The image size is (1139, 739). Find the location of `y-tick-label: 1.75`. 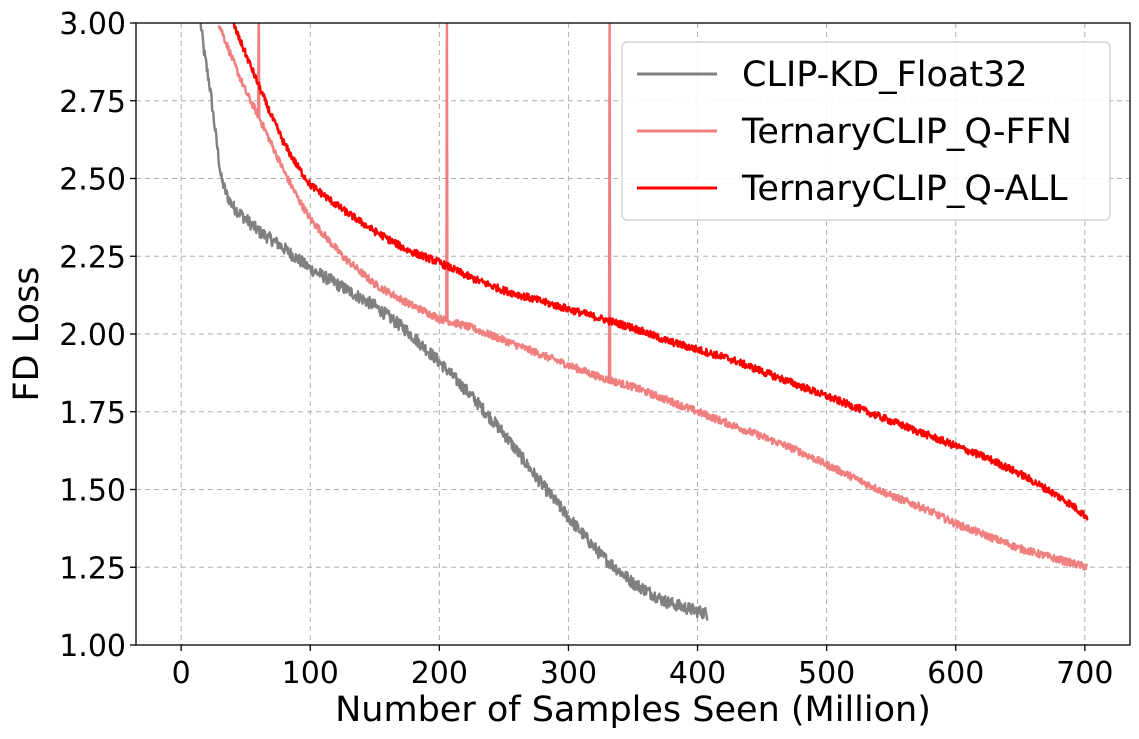

y-tick-label: 1.75 is located at coordinates (92, 413).